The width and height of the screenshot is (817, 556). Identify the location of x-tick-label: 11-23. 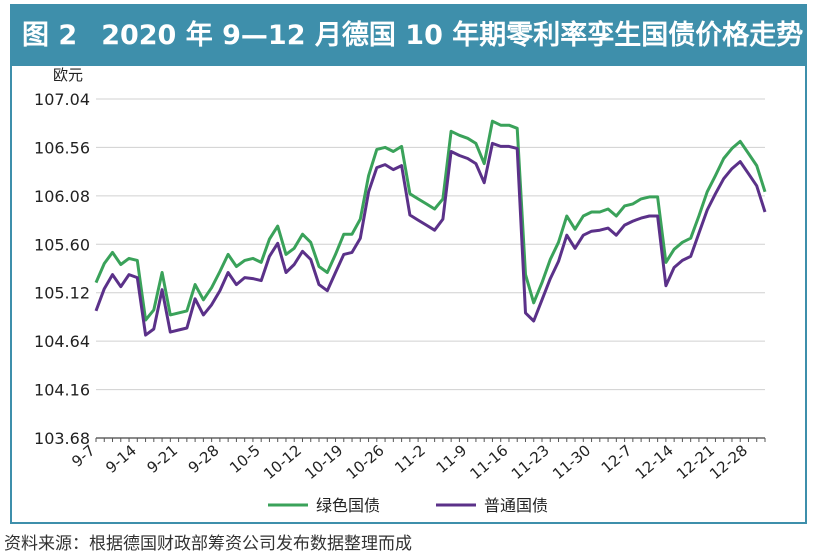
(530, 462).